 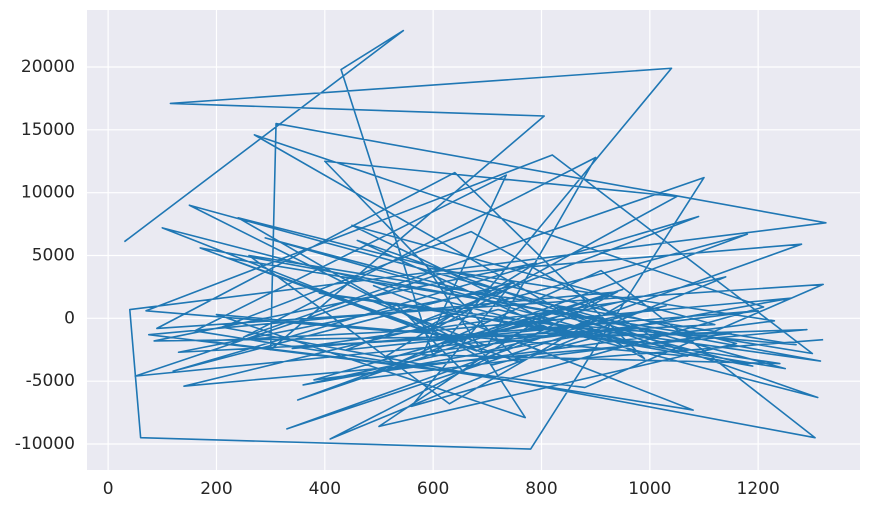 I want to click on x-tick-label: 600, so click(x=433, y=489).